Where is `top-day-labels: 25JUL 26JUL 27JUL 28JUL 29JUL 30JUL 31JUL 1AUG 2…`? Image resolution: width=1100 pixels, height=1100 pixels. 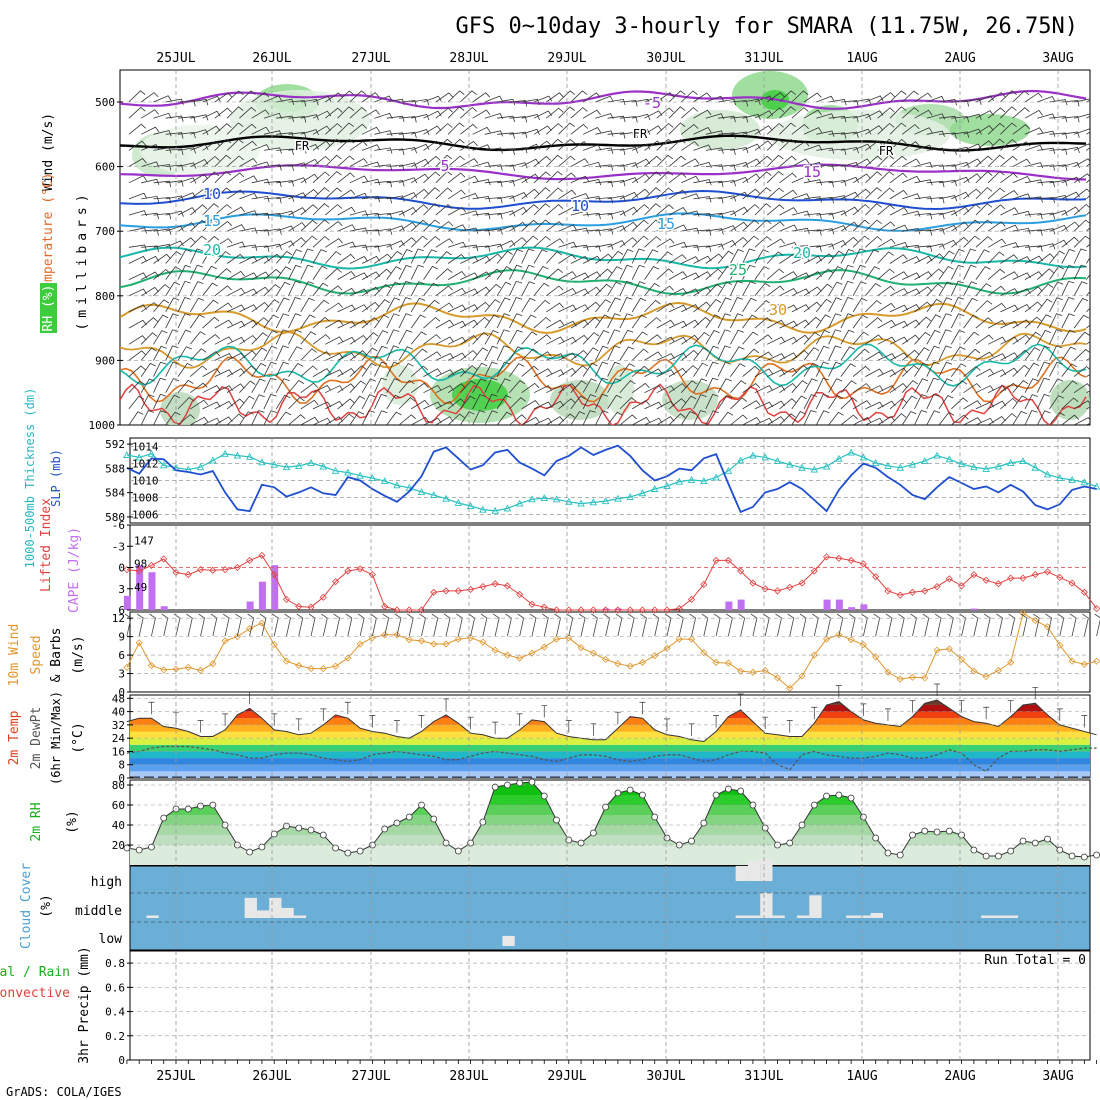 top-day-labels: 25JUL 26JUL 27JUL 28JUL 29JUL 30JUL 31JUL 1AUG 2… is located at coordinates (614, 58).